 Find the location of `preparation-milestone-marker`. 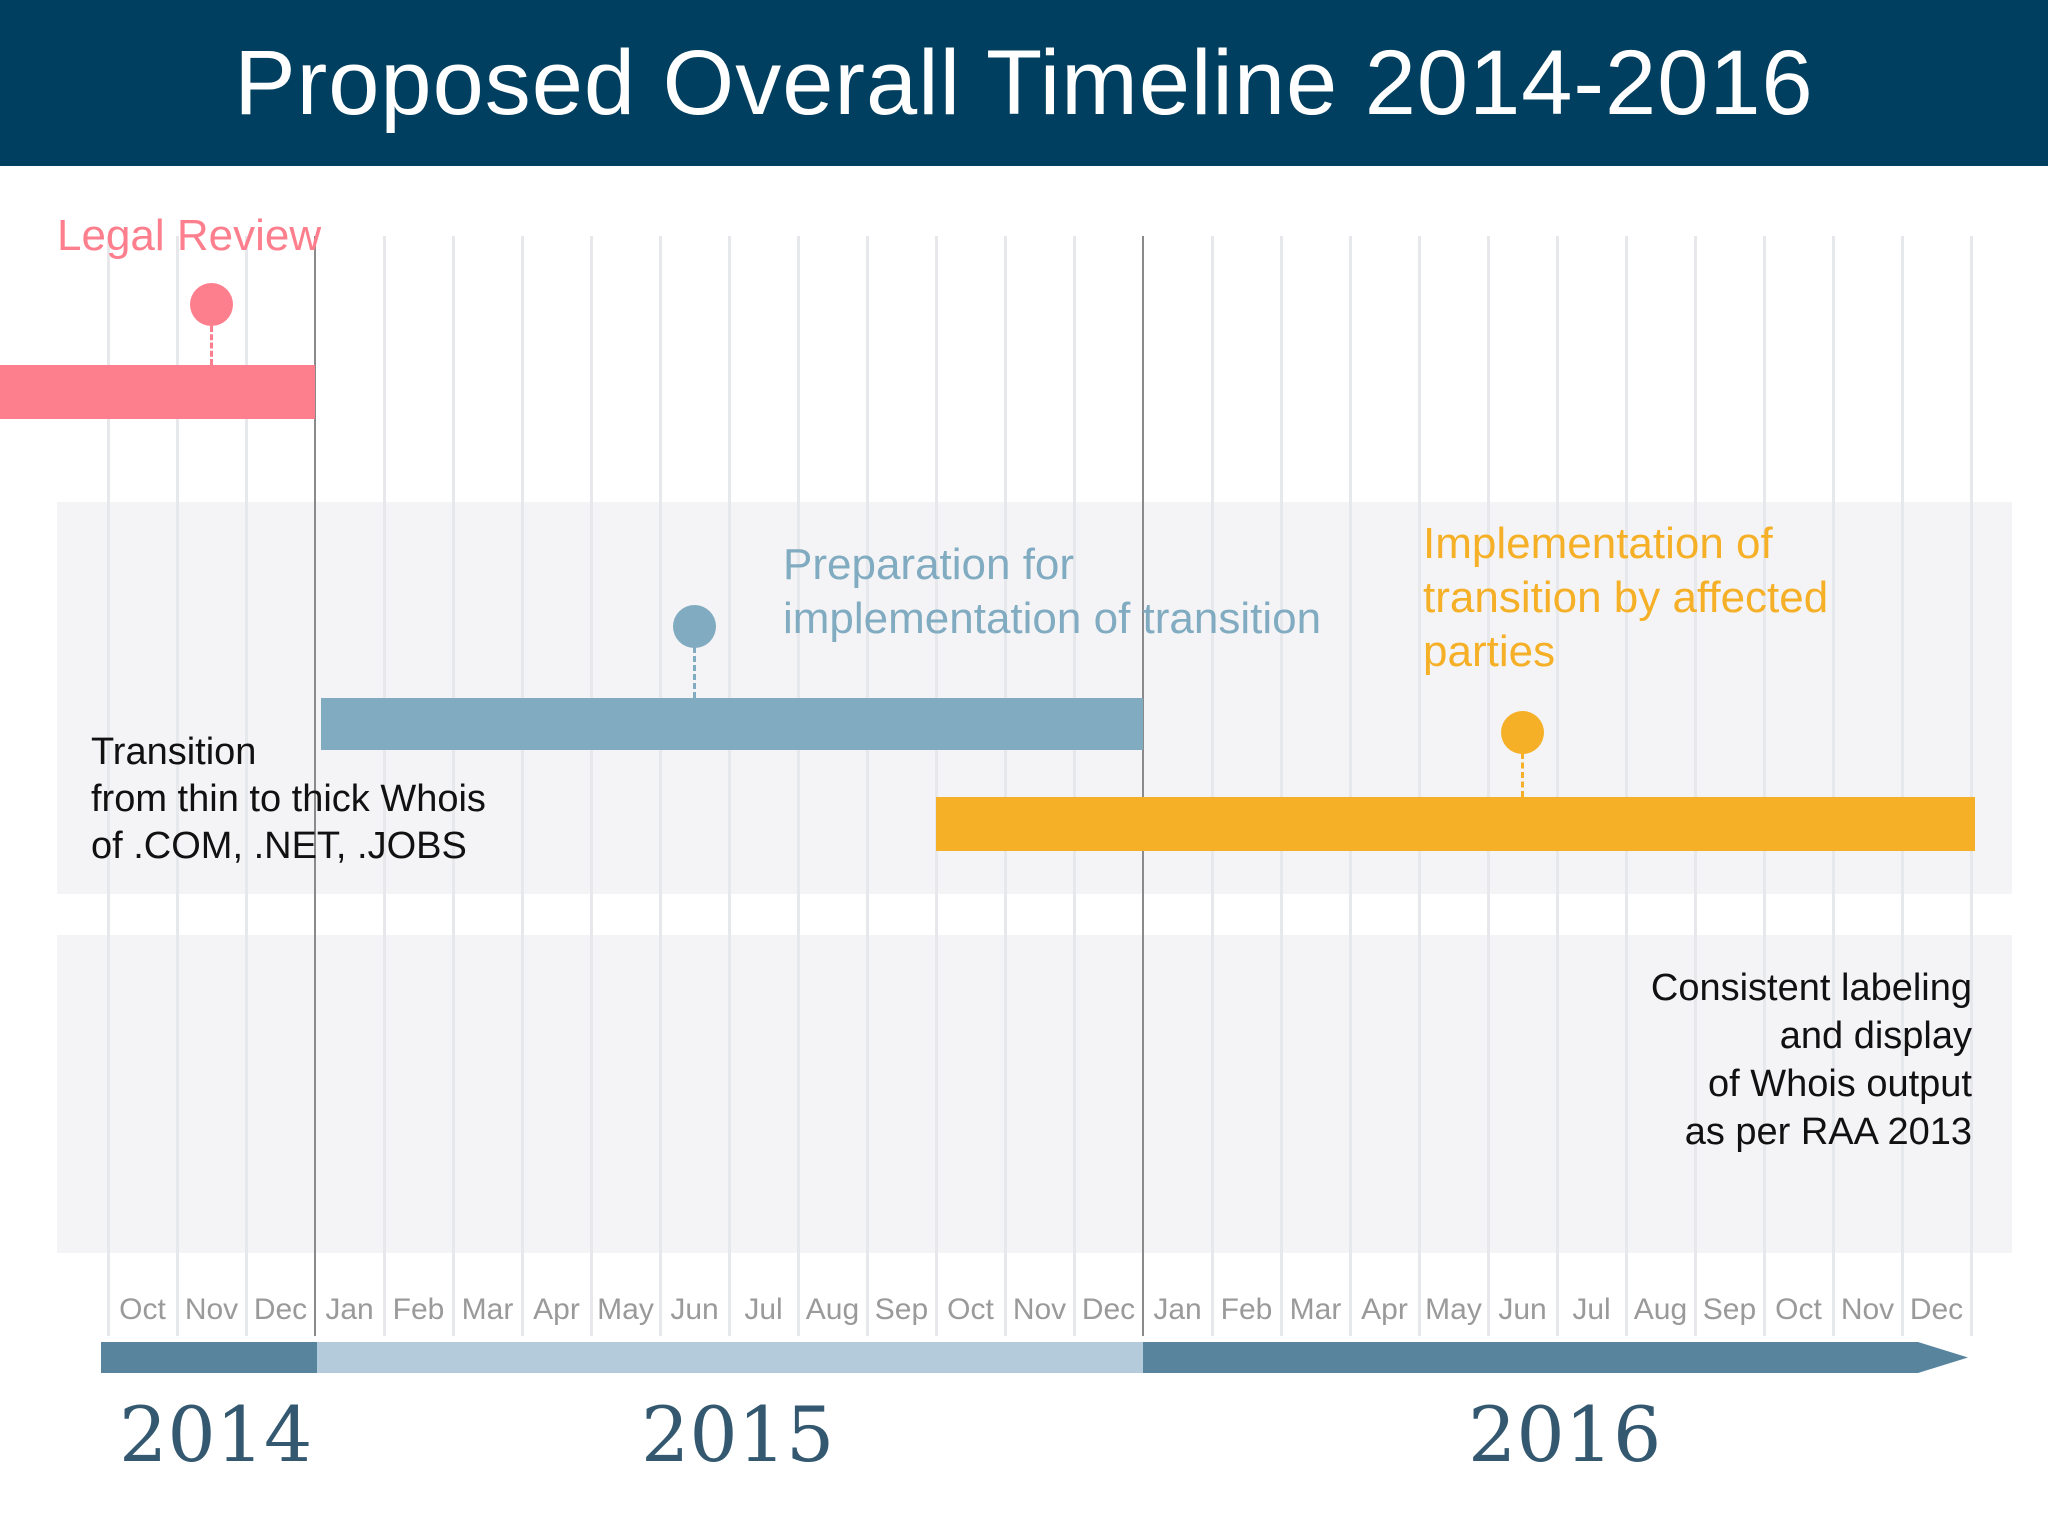

preparation-milestone-marker is located at coordinates (694, 626).